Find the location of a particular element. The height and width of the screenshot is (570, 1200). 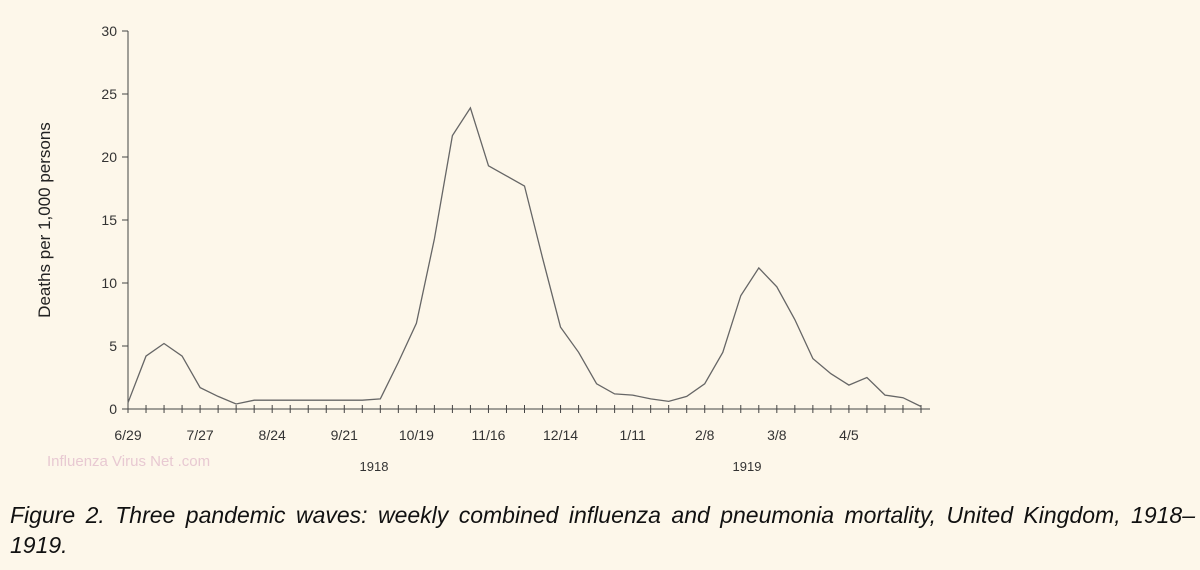

y-tick-label: 20 is located at coordinates (109, 157).